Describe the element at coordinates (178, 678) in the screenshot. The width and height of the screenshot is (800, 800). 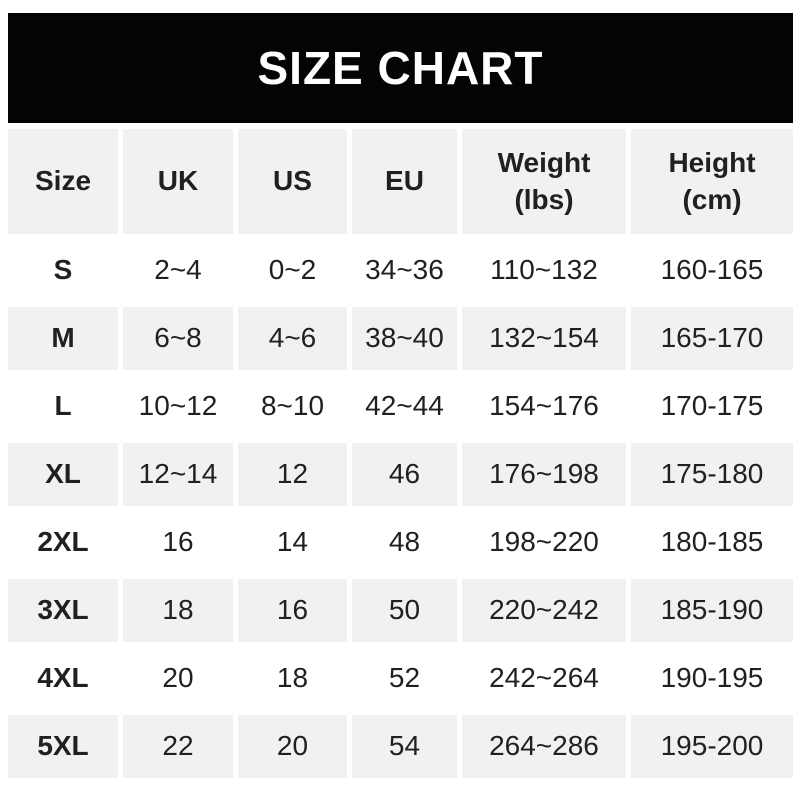
I see `cell-uk: 20` at that location.